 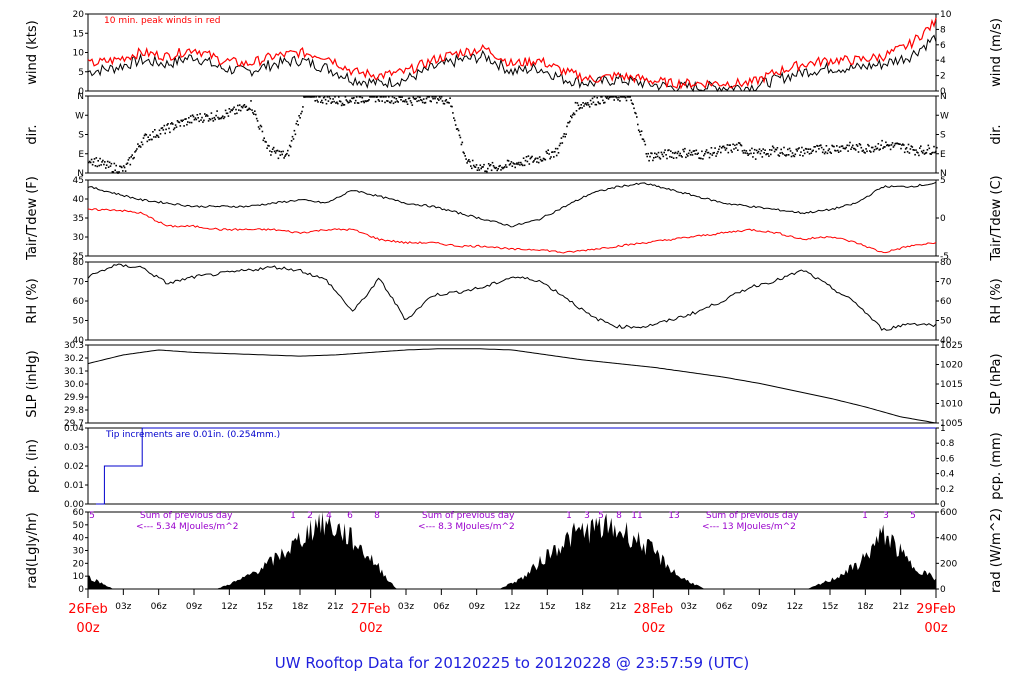 What do you see at coordinates (32, 384) in the screenshot?
I see `y-label-left: SLP (inHg)` at bounding box center [32, 384].